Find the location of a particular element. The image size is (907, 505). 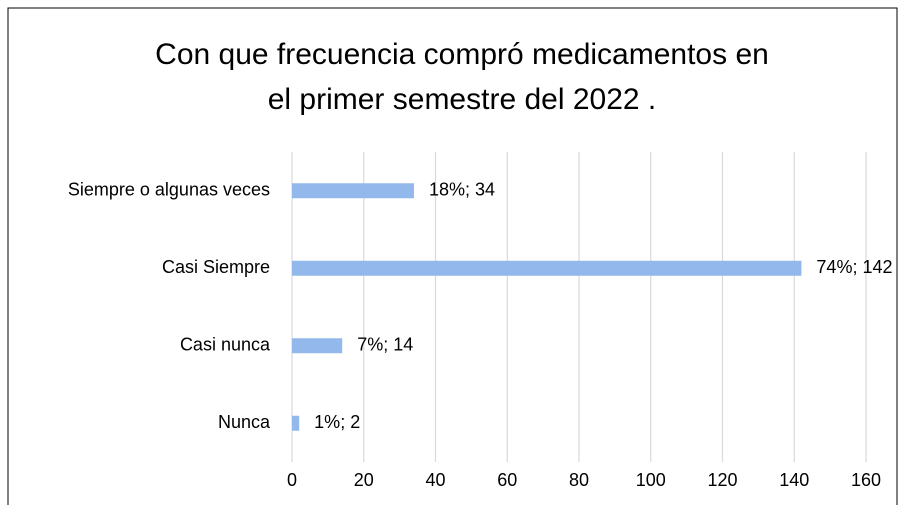

y-tick-label: Nunca is located at coordinates (244, 422).